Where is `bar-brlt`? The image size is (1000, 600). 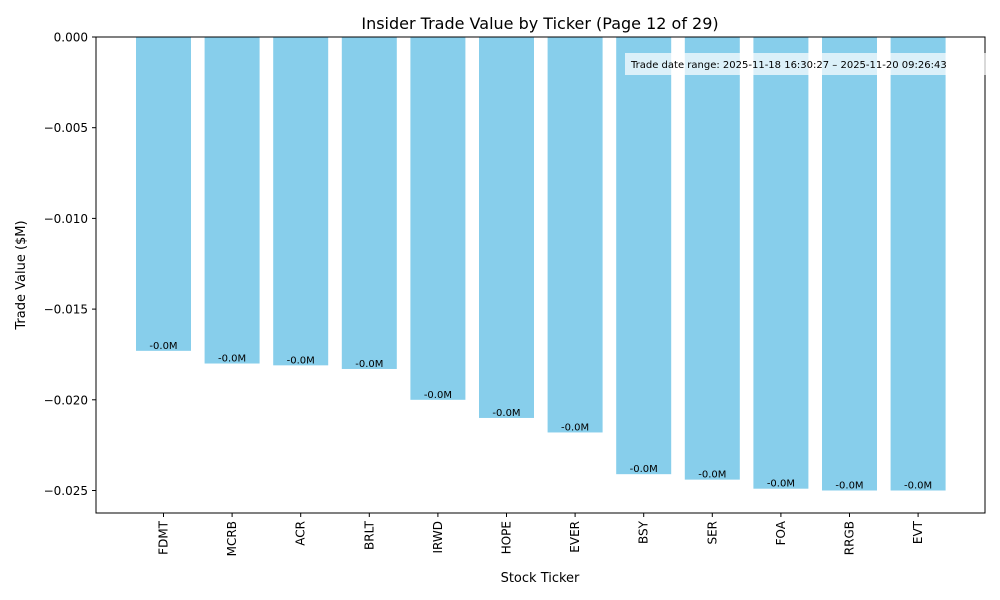 bar-brlt is located at coordinates (369, 203).